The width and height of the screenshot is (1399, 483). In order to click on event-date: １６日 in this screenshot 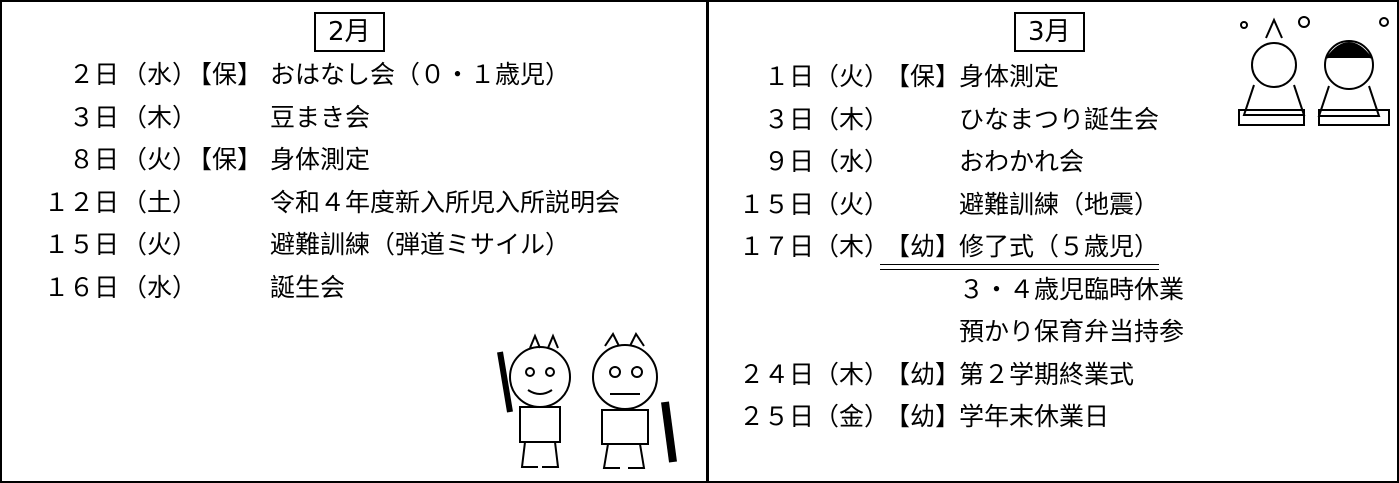, I will do `click(81, 287)`.